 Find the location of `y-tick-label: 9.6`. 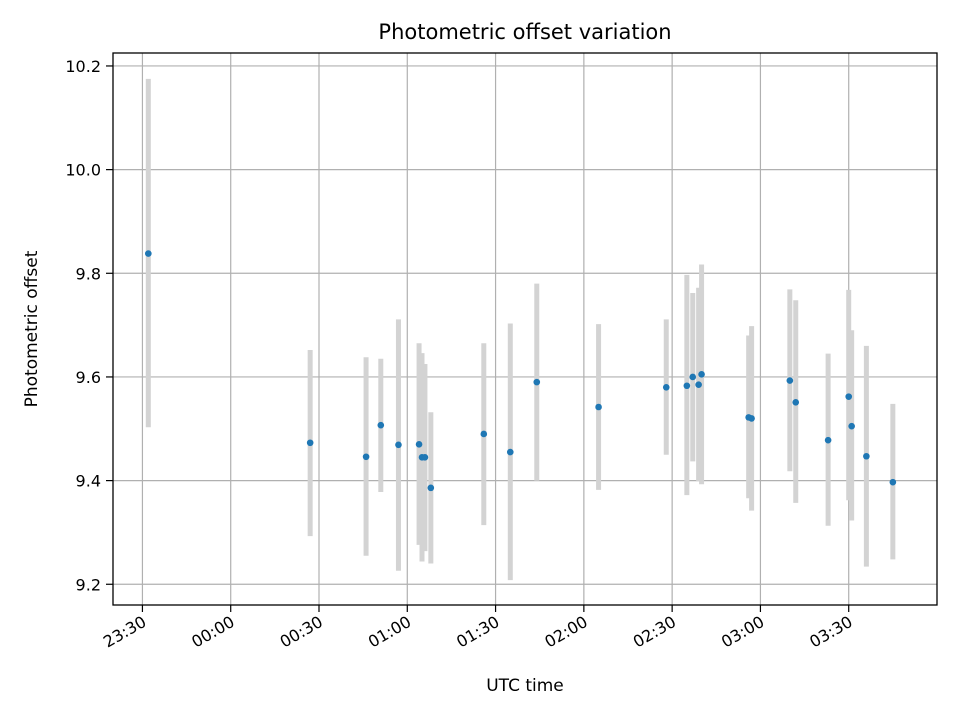

y-tick-label: 9.6 is located at coordinates (88, 377).